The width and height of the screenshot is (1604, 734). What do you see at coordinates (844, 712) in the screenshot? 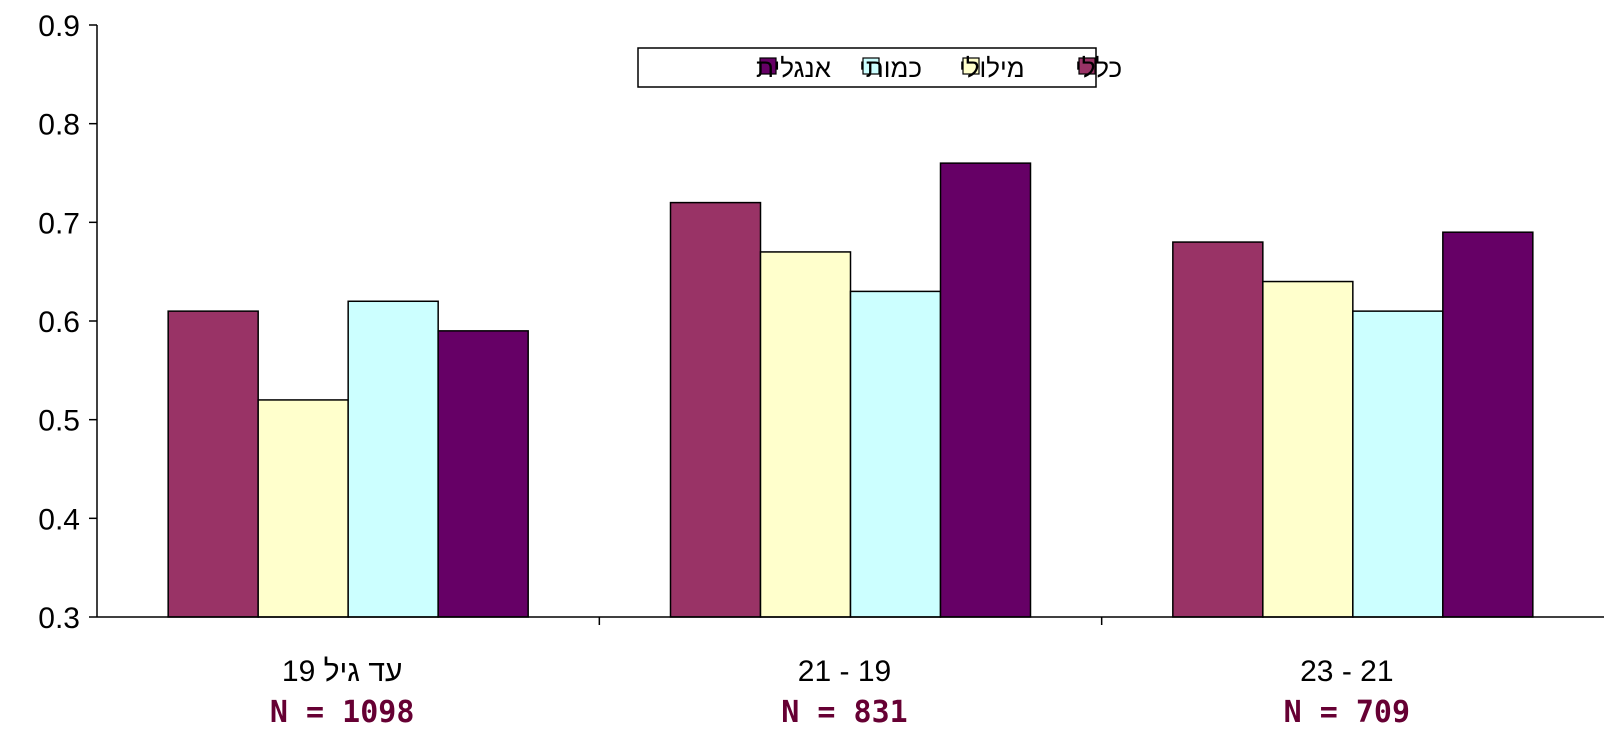
I see `group-count-label: N = 831` at bounding box center [844, 712].